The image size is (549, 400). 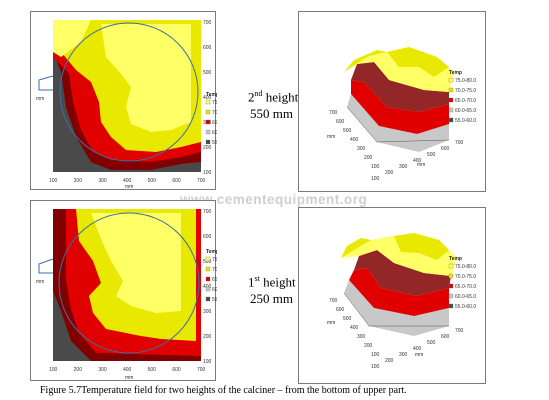 I want to click on map-x-label: mm, so click(x=129, y=187).